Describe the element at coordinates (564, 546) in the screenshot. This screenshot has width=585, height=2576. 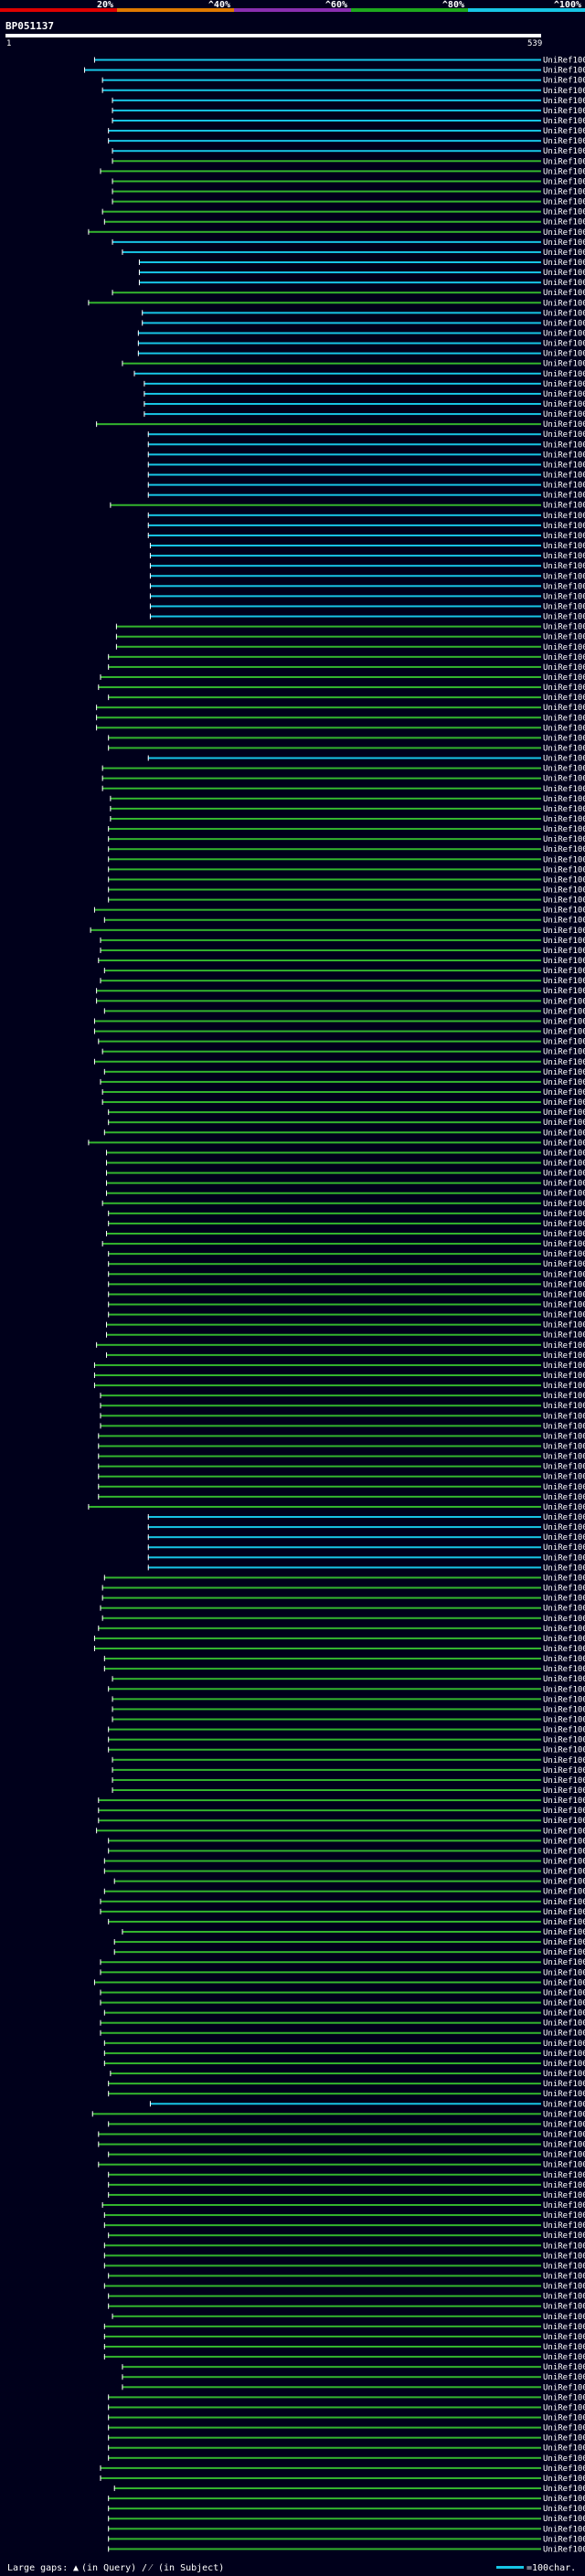
I see `hit-label: UniRef100_B6TD49` at that location.